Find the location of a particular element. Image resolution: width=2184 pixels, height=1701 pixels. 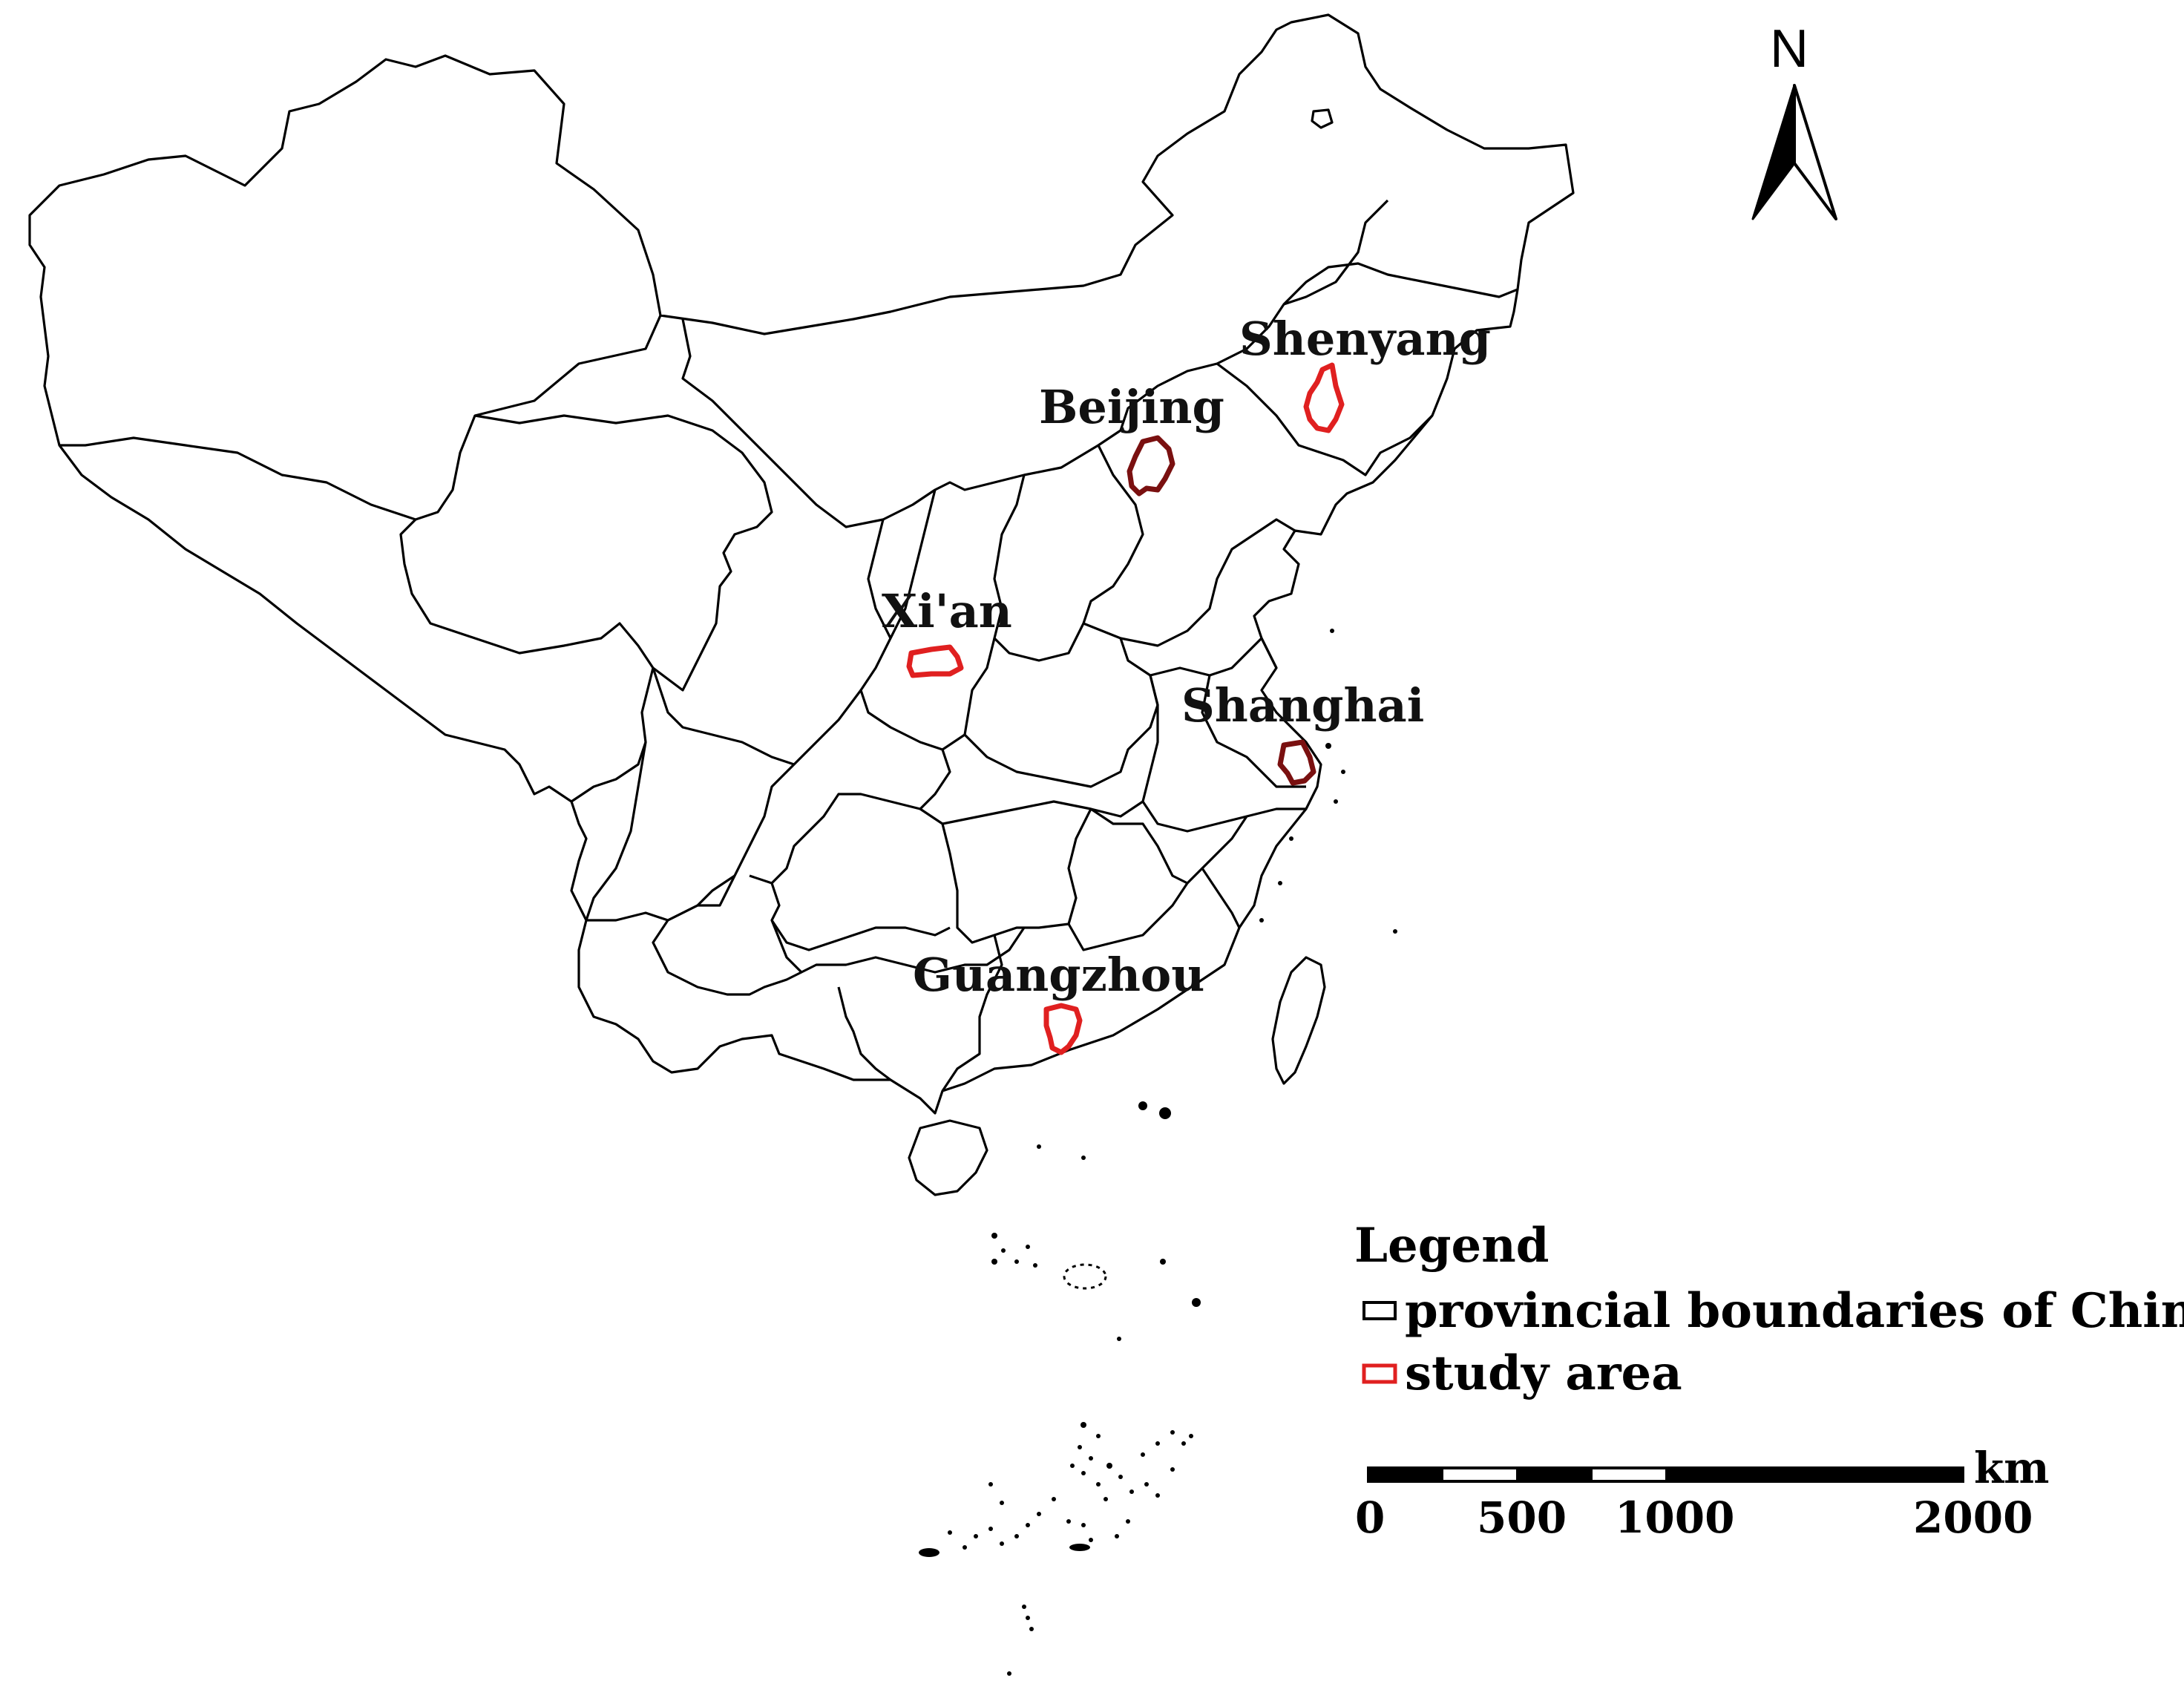

lake-outline is located at coordinates (1323, 118).